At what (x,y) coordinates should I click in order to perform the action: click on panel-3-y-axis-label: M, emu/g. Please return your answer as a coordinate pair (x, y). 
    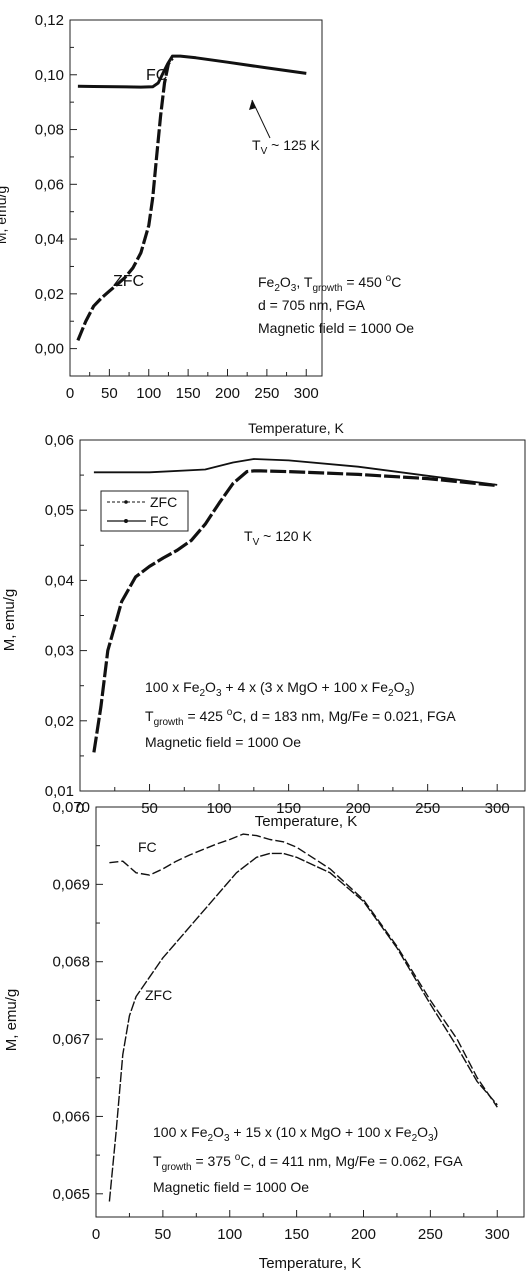
    Looking at the image, I should click on (11, 1020).